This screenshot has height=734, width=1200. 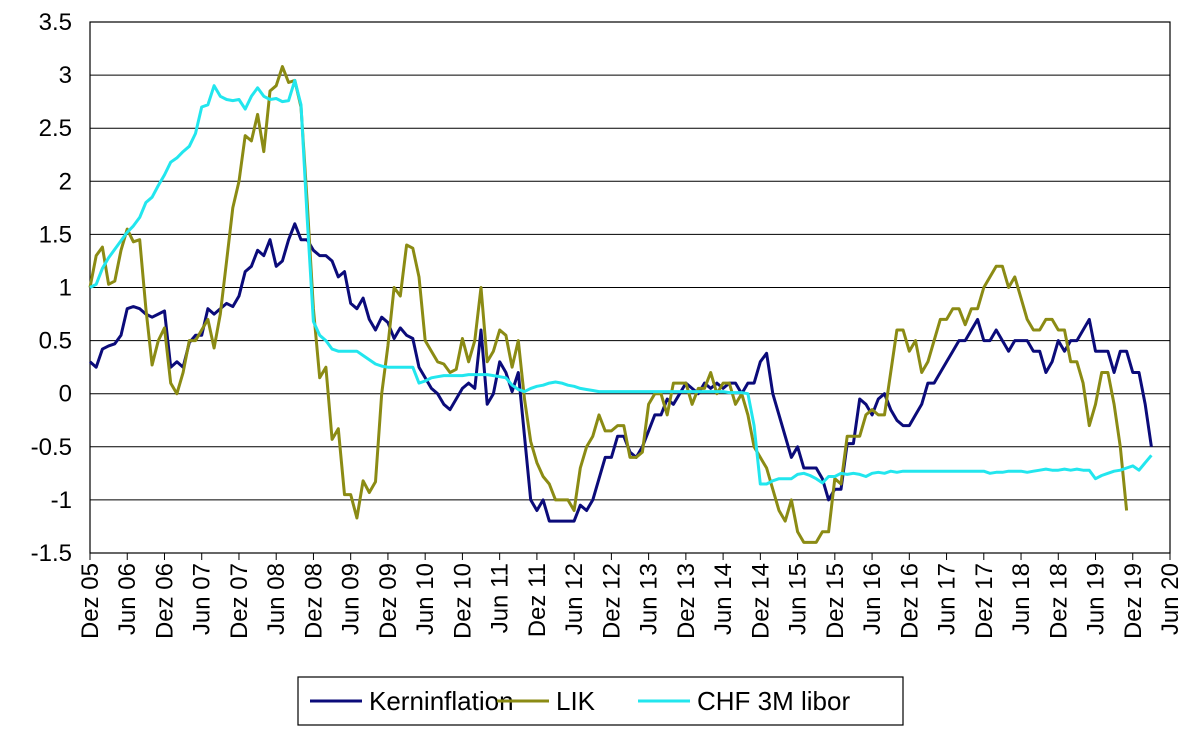 I want to click on x-tick-label: Jun 13, so click(x=649, y=599).